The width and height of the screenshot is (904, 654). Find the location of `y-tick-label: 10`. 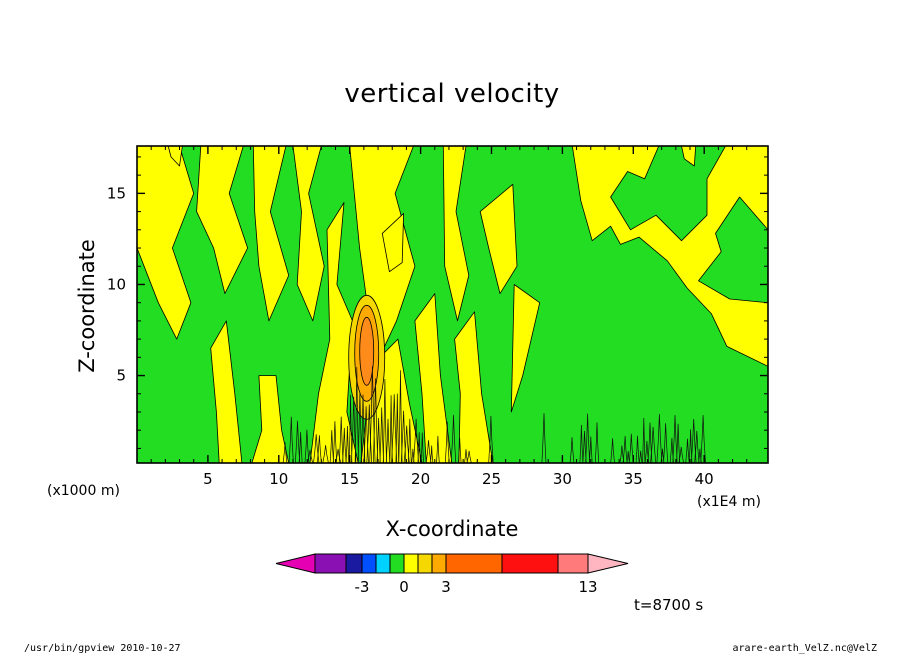

y-tick-label: 10 is located at coordinates (116, 284).